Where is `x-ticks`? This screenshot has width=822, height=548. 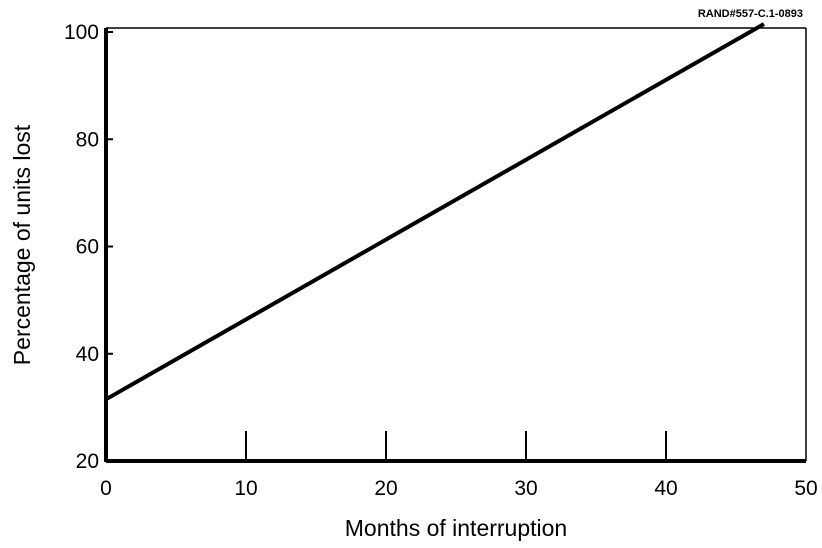
x-ticks is located at coordinates (456, 446).